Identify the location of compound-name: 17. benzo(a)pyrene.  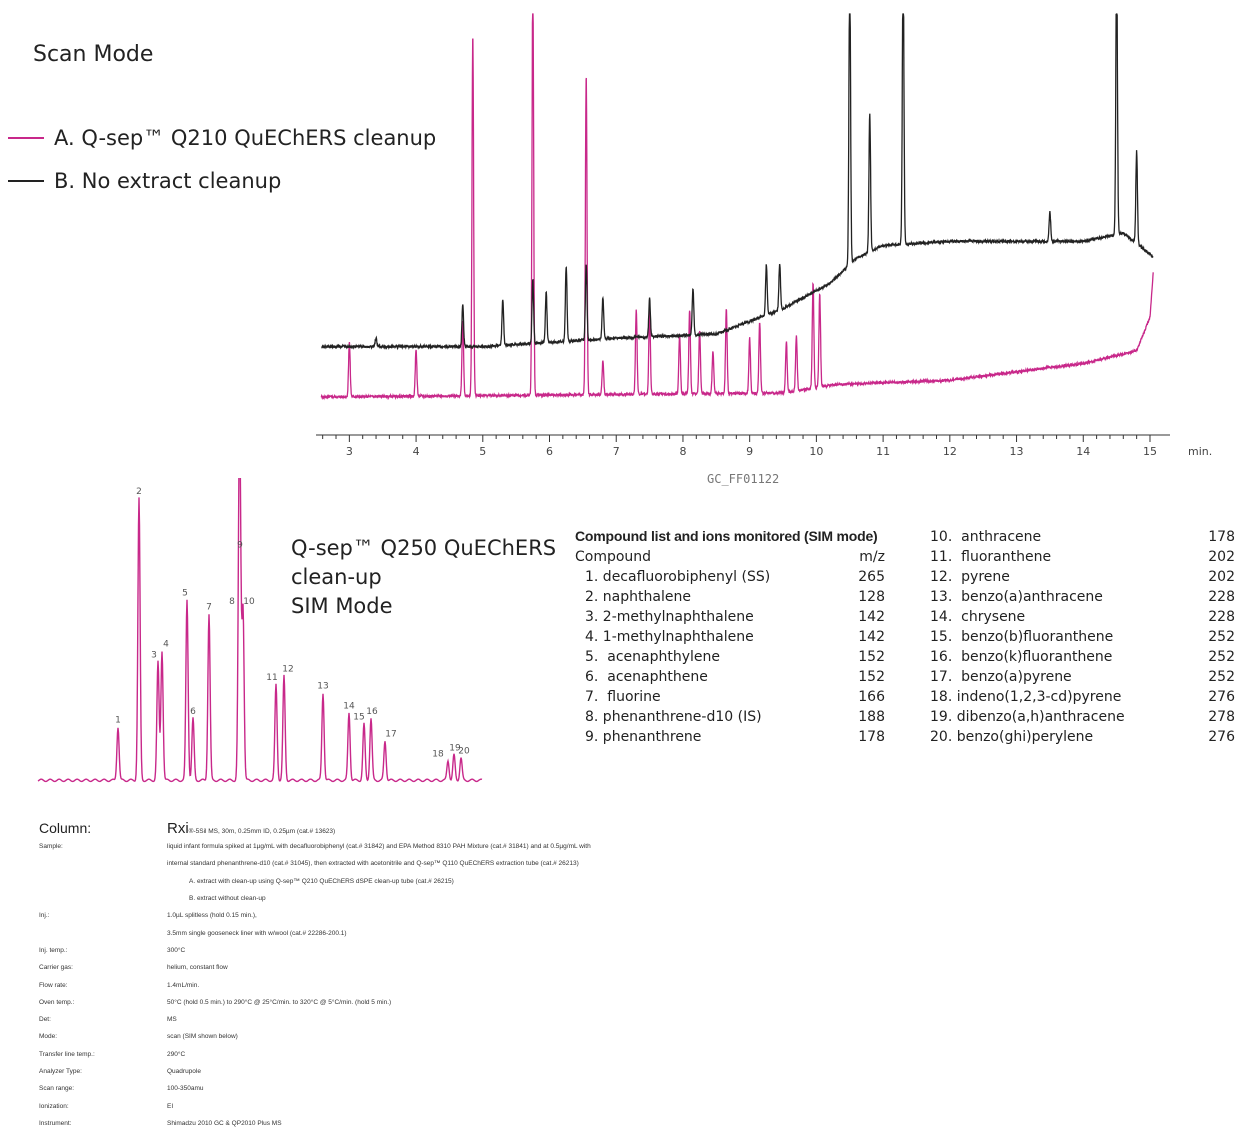
(1001, 677).